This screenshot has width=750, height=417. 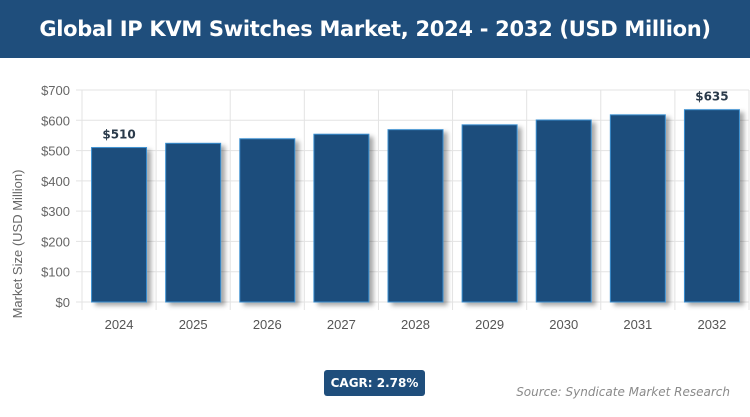 What do you see at coordinates (711, 324) in the screenshot?
I see `x-tick-label: 2032` at bounding box center [711, 324].